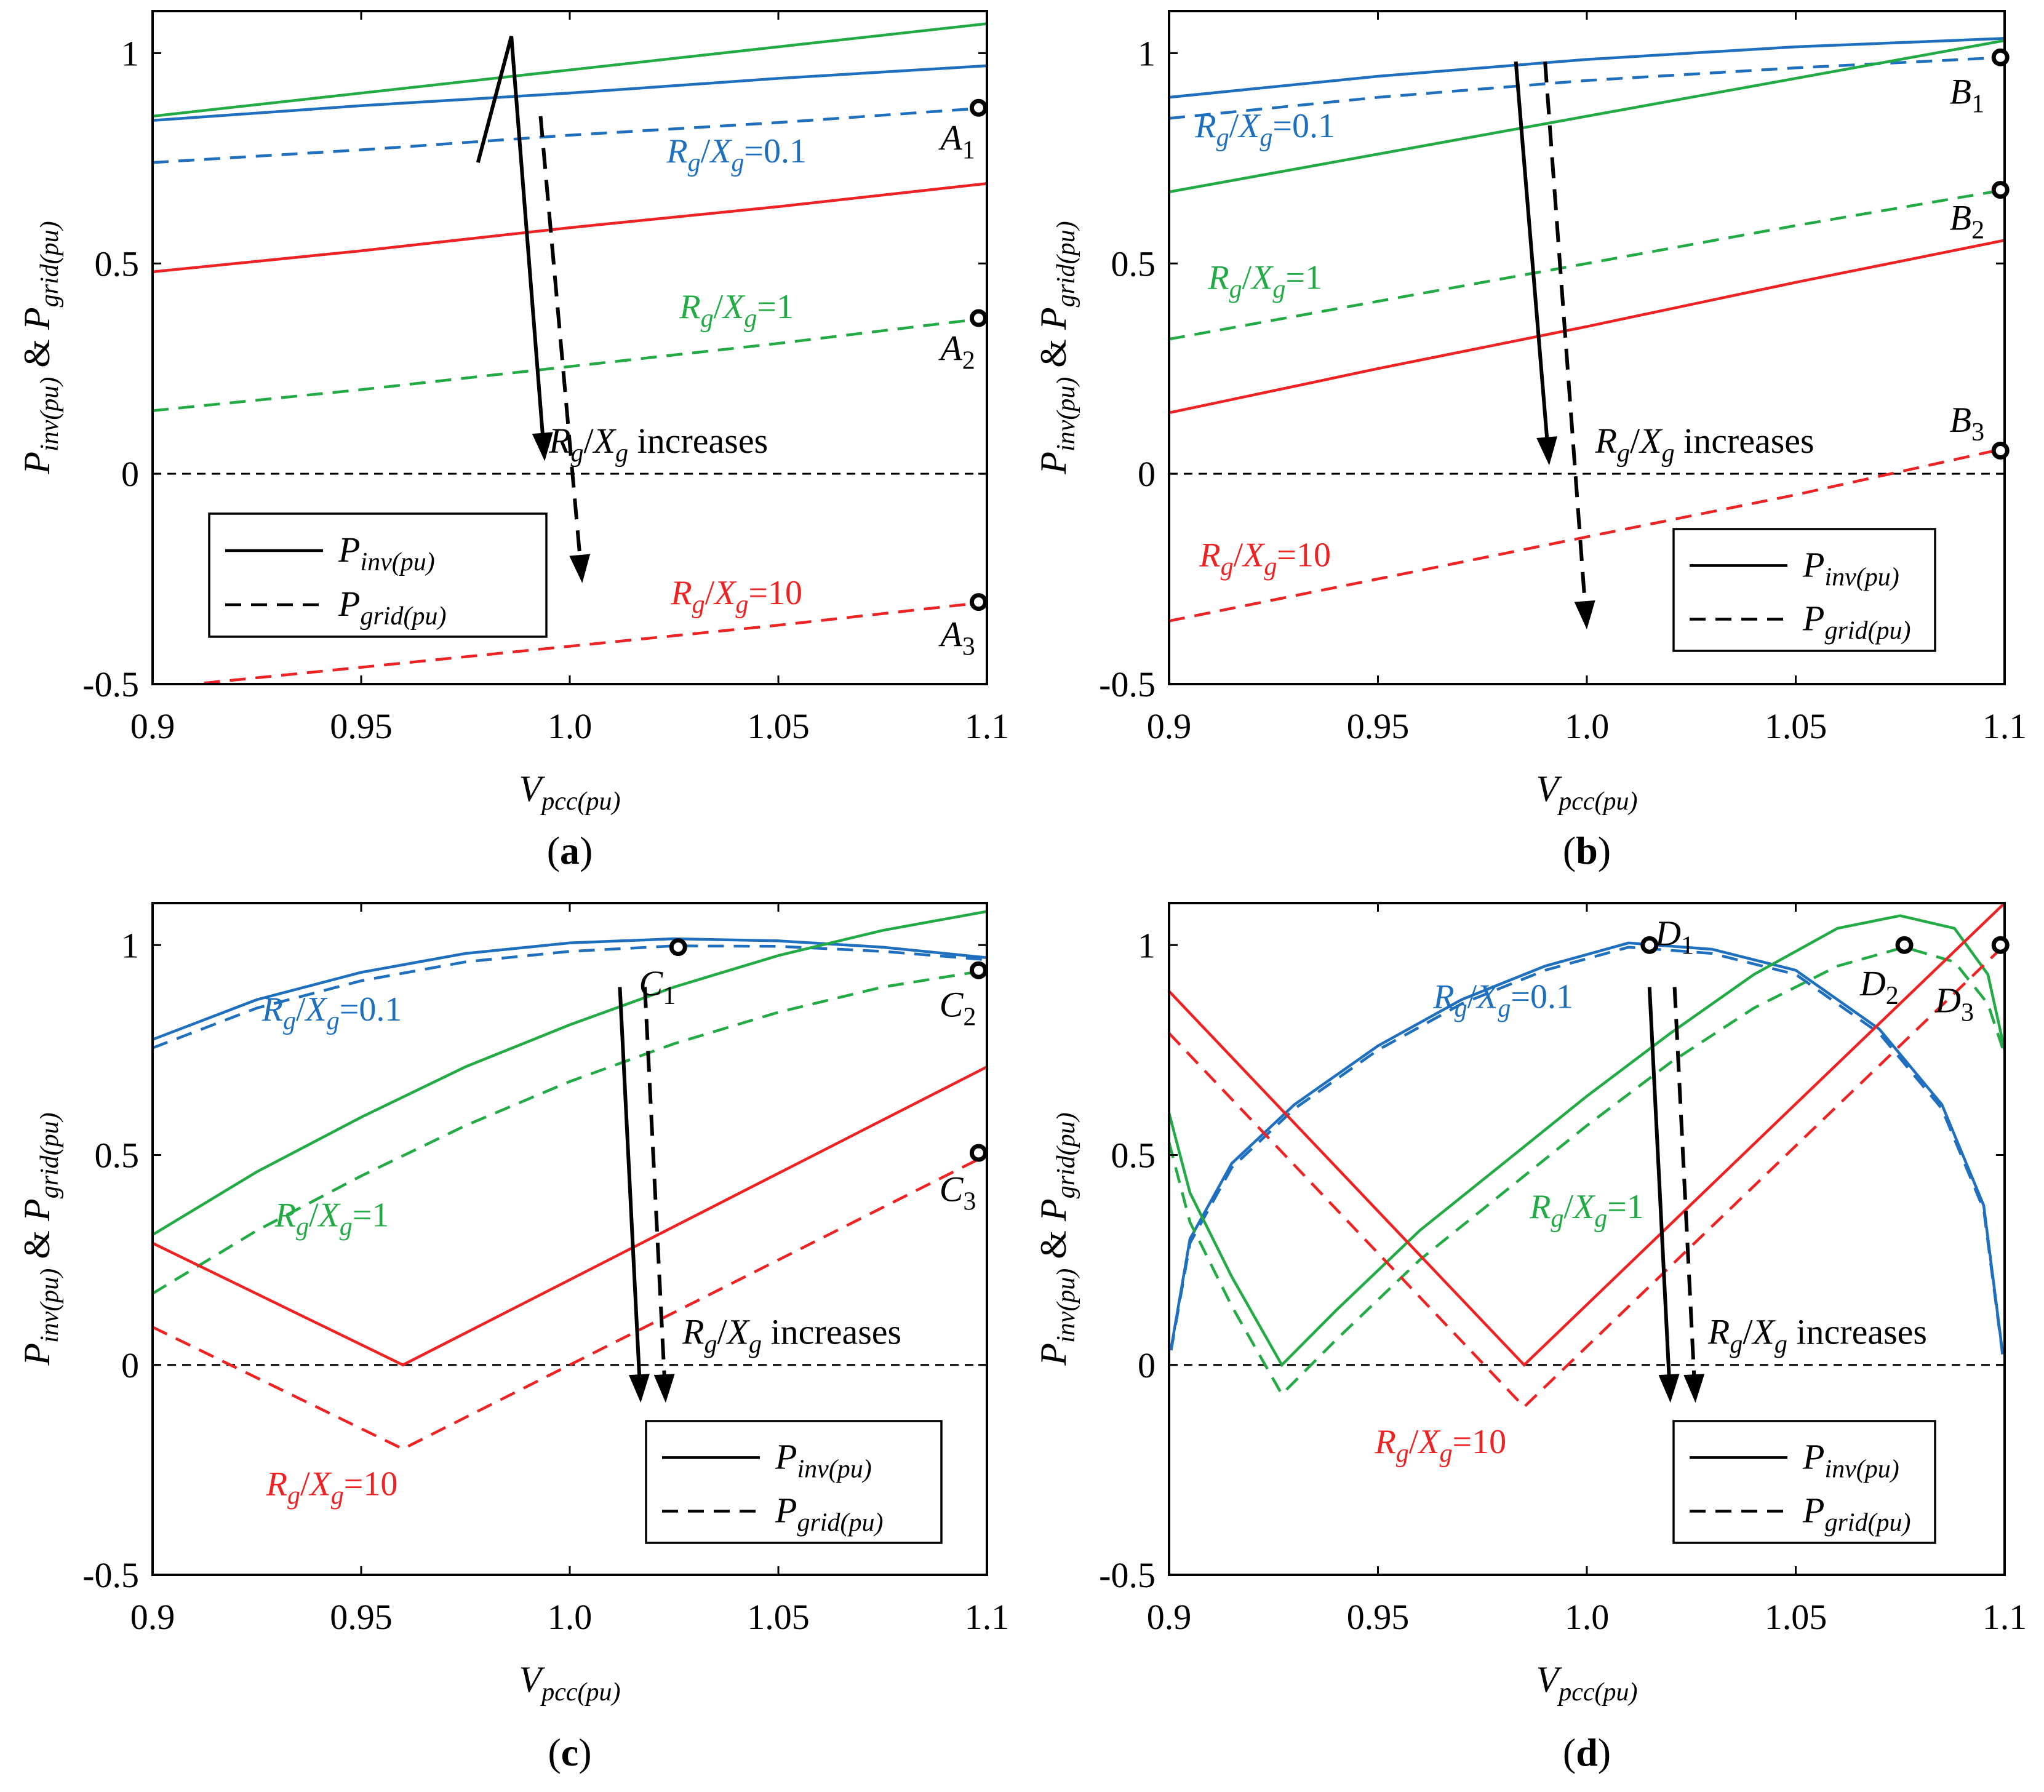 The width and height of the screenshot is (2044, 1792). What do you see at coordinates (570, 135) in the screenshot?
I see `series-line-blue-dashed` at bounding box center [570, 135].